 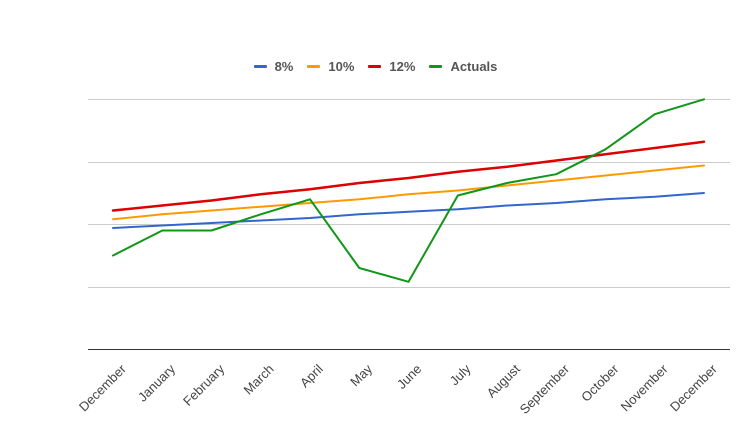 I want to click on x-tick-label: June, so click(x=409, y=376).